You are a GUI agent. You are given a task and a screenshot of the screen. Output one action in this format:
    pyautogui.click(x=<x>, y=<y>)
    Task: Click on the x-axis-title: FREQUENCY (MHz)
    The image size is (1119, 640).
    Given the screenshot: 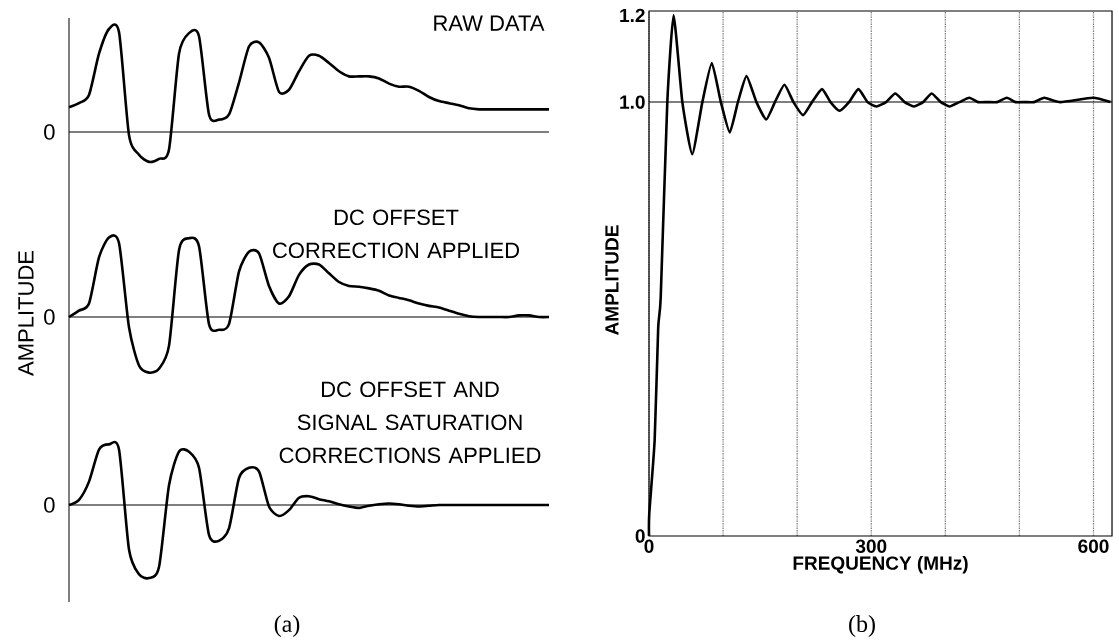 What is the action you would take?
    pyautogui.click(x=880, y=564)
    